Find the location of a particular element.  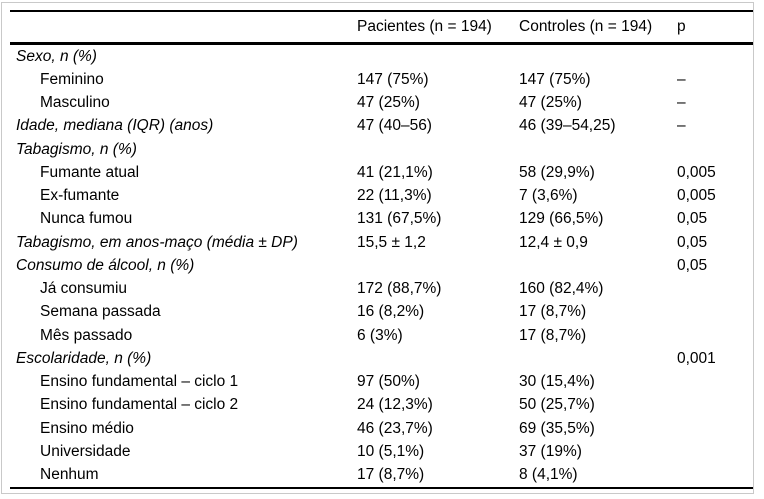

pacientes-value: 6 (3%) is located at coordinates (380, 335).